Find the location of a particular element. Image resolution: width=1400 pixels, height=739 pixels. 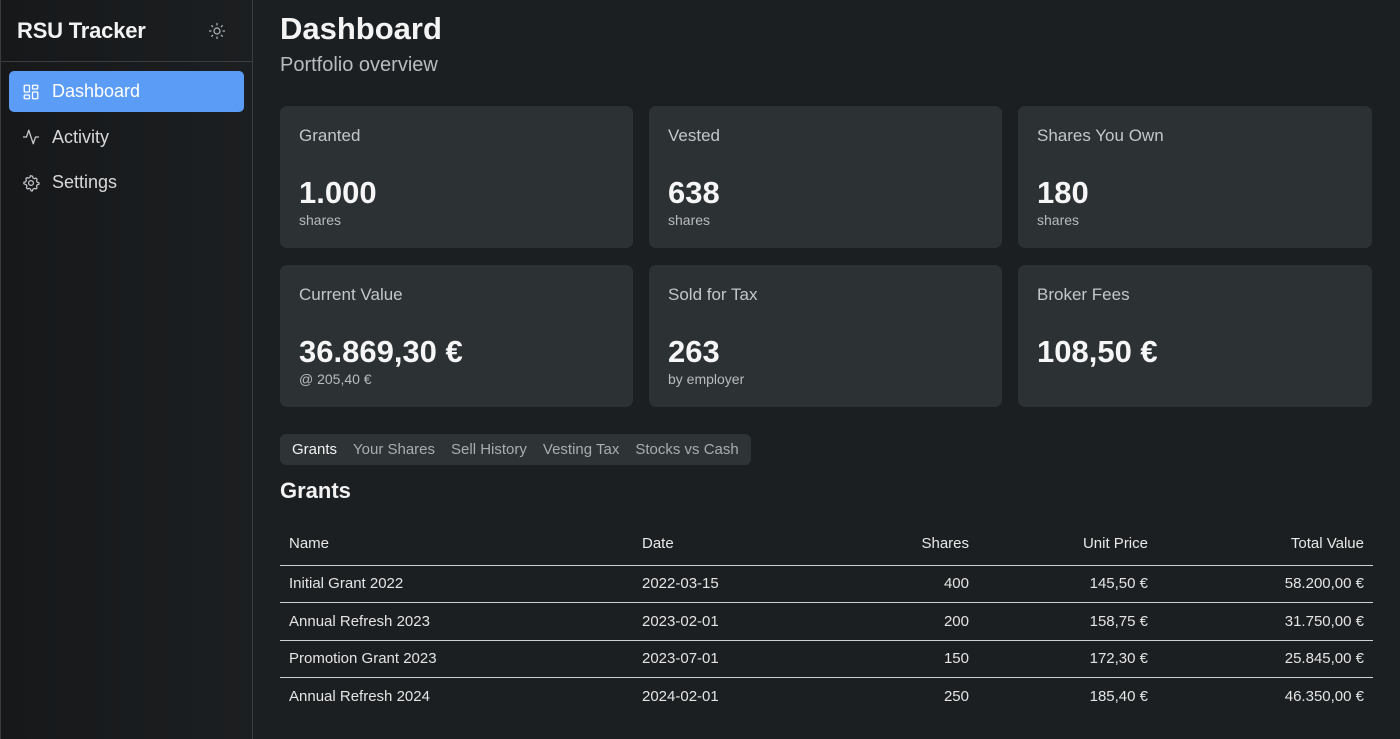

card-granted: Granted 1.000 shares is located at coordinates (456, 177).